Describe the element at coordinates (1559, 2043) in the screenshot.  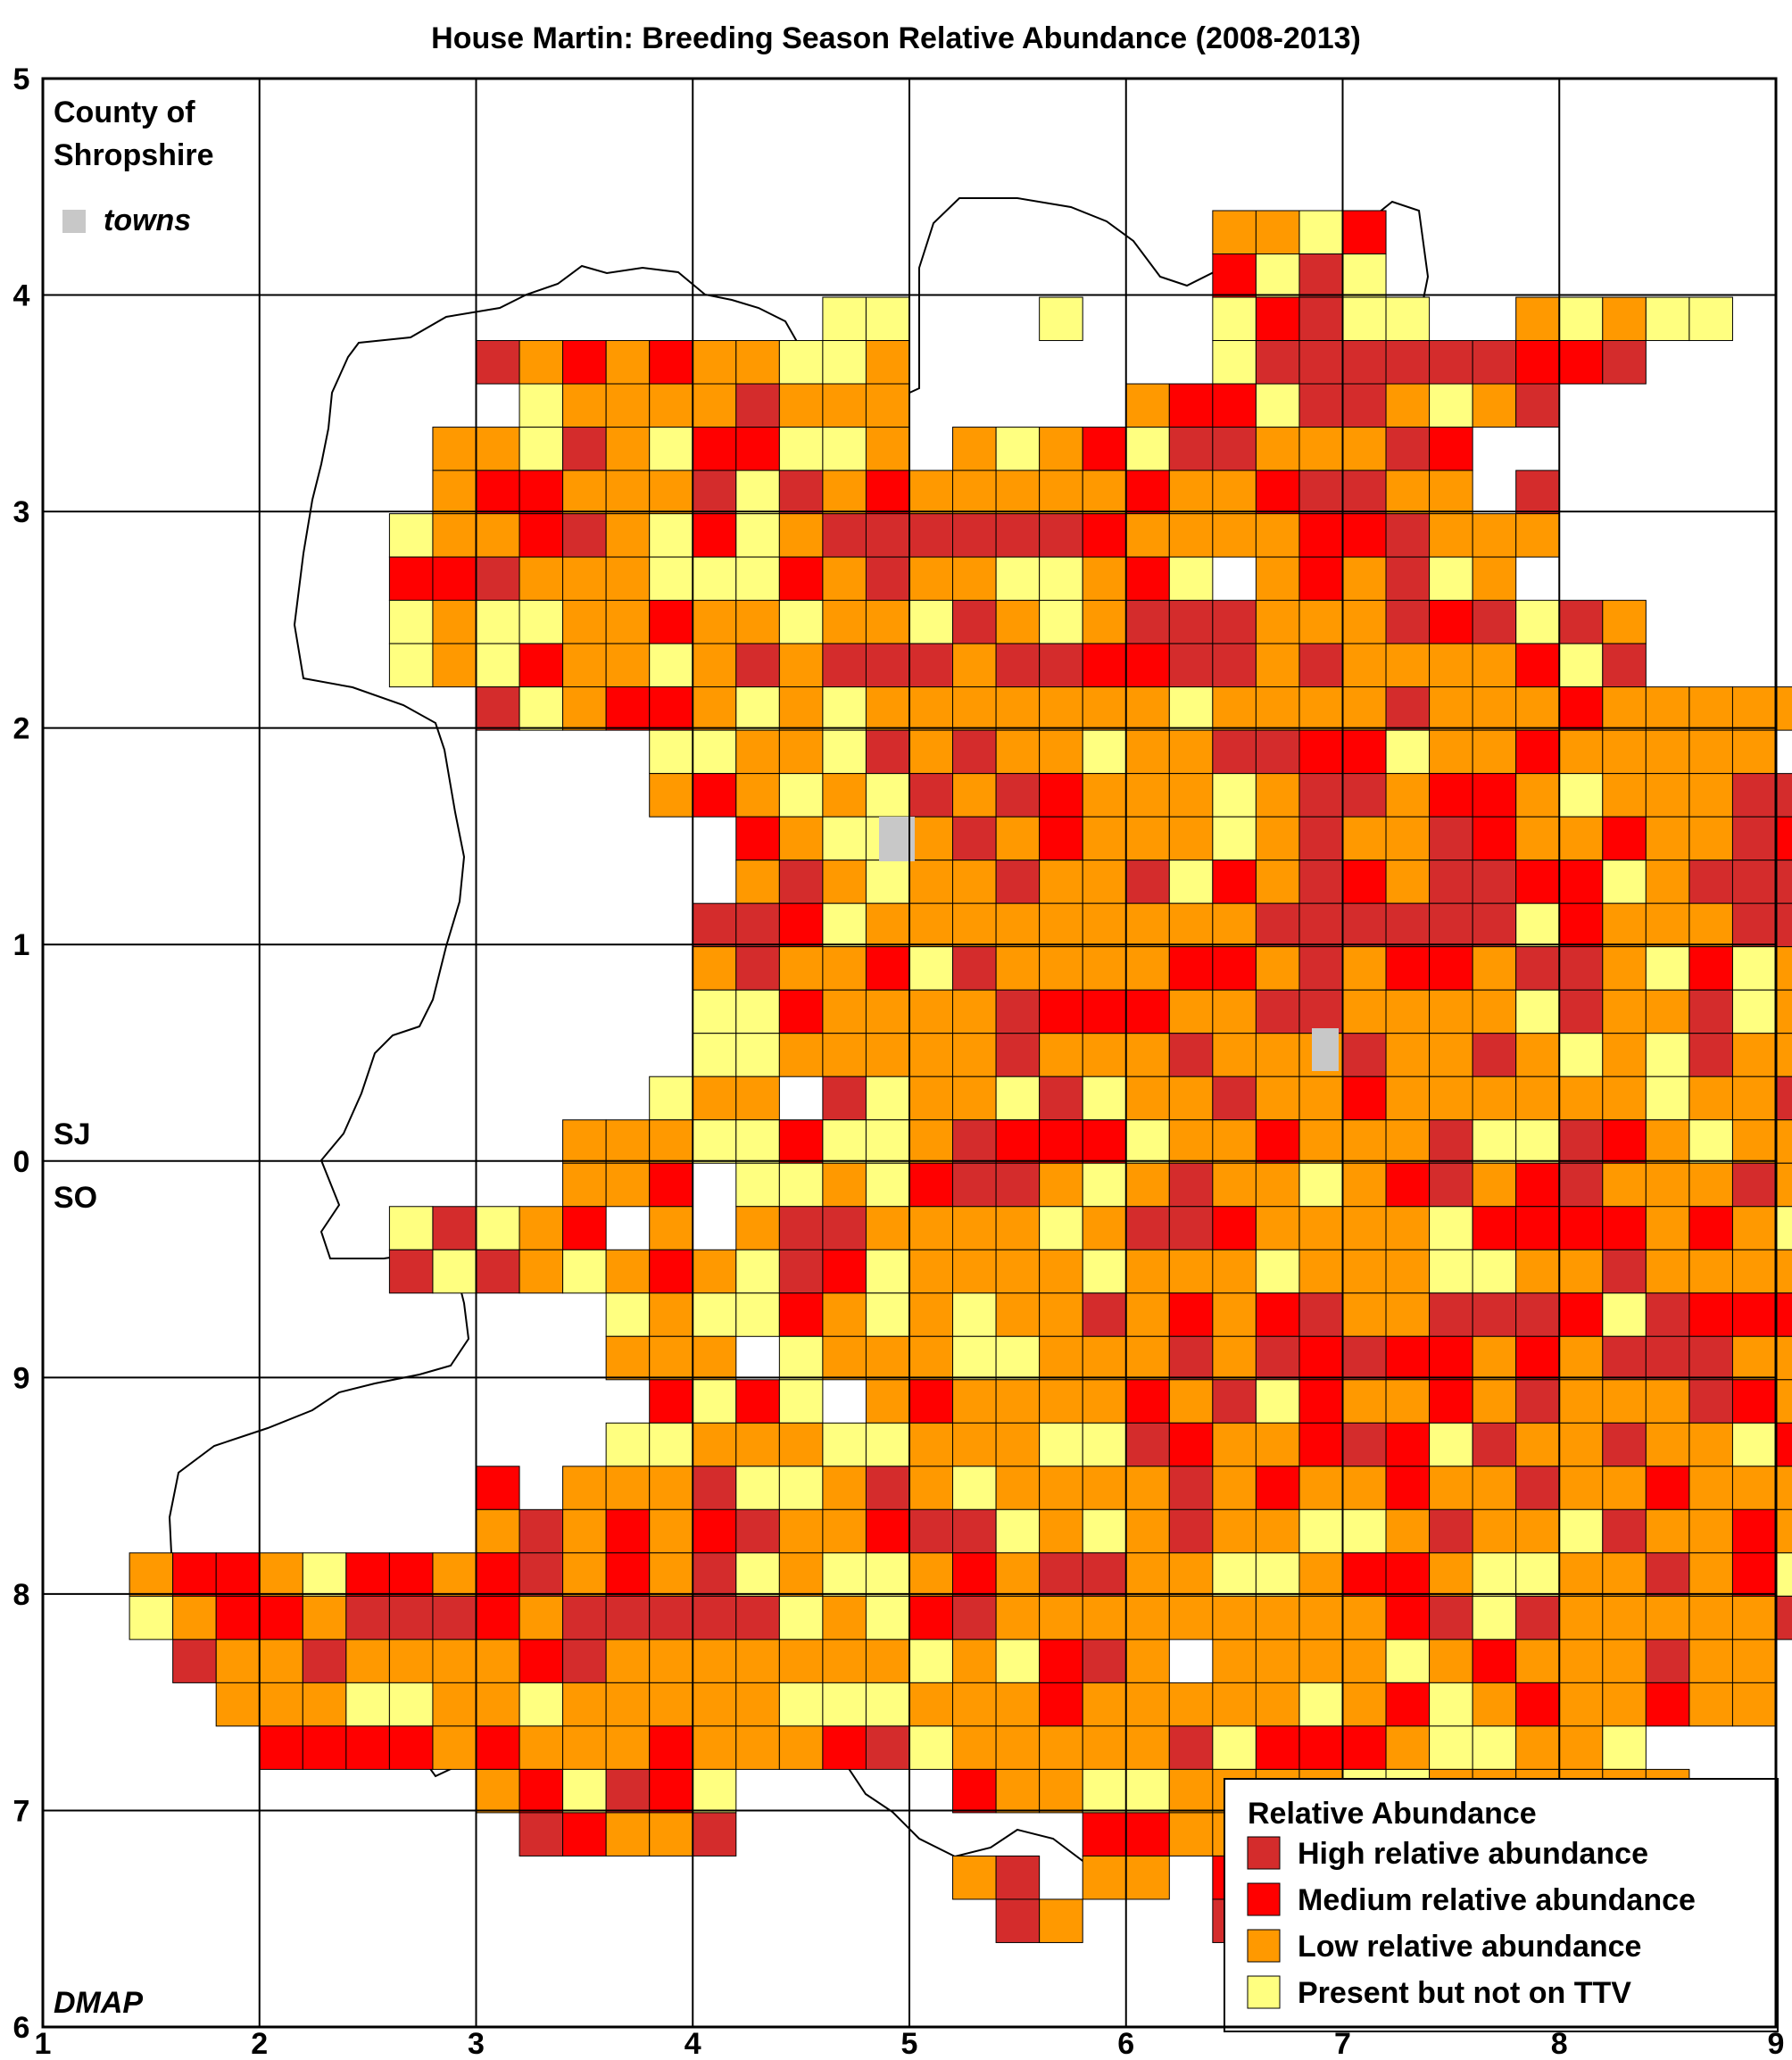
I see `x-tick-label: 8` at that location.